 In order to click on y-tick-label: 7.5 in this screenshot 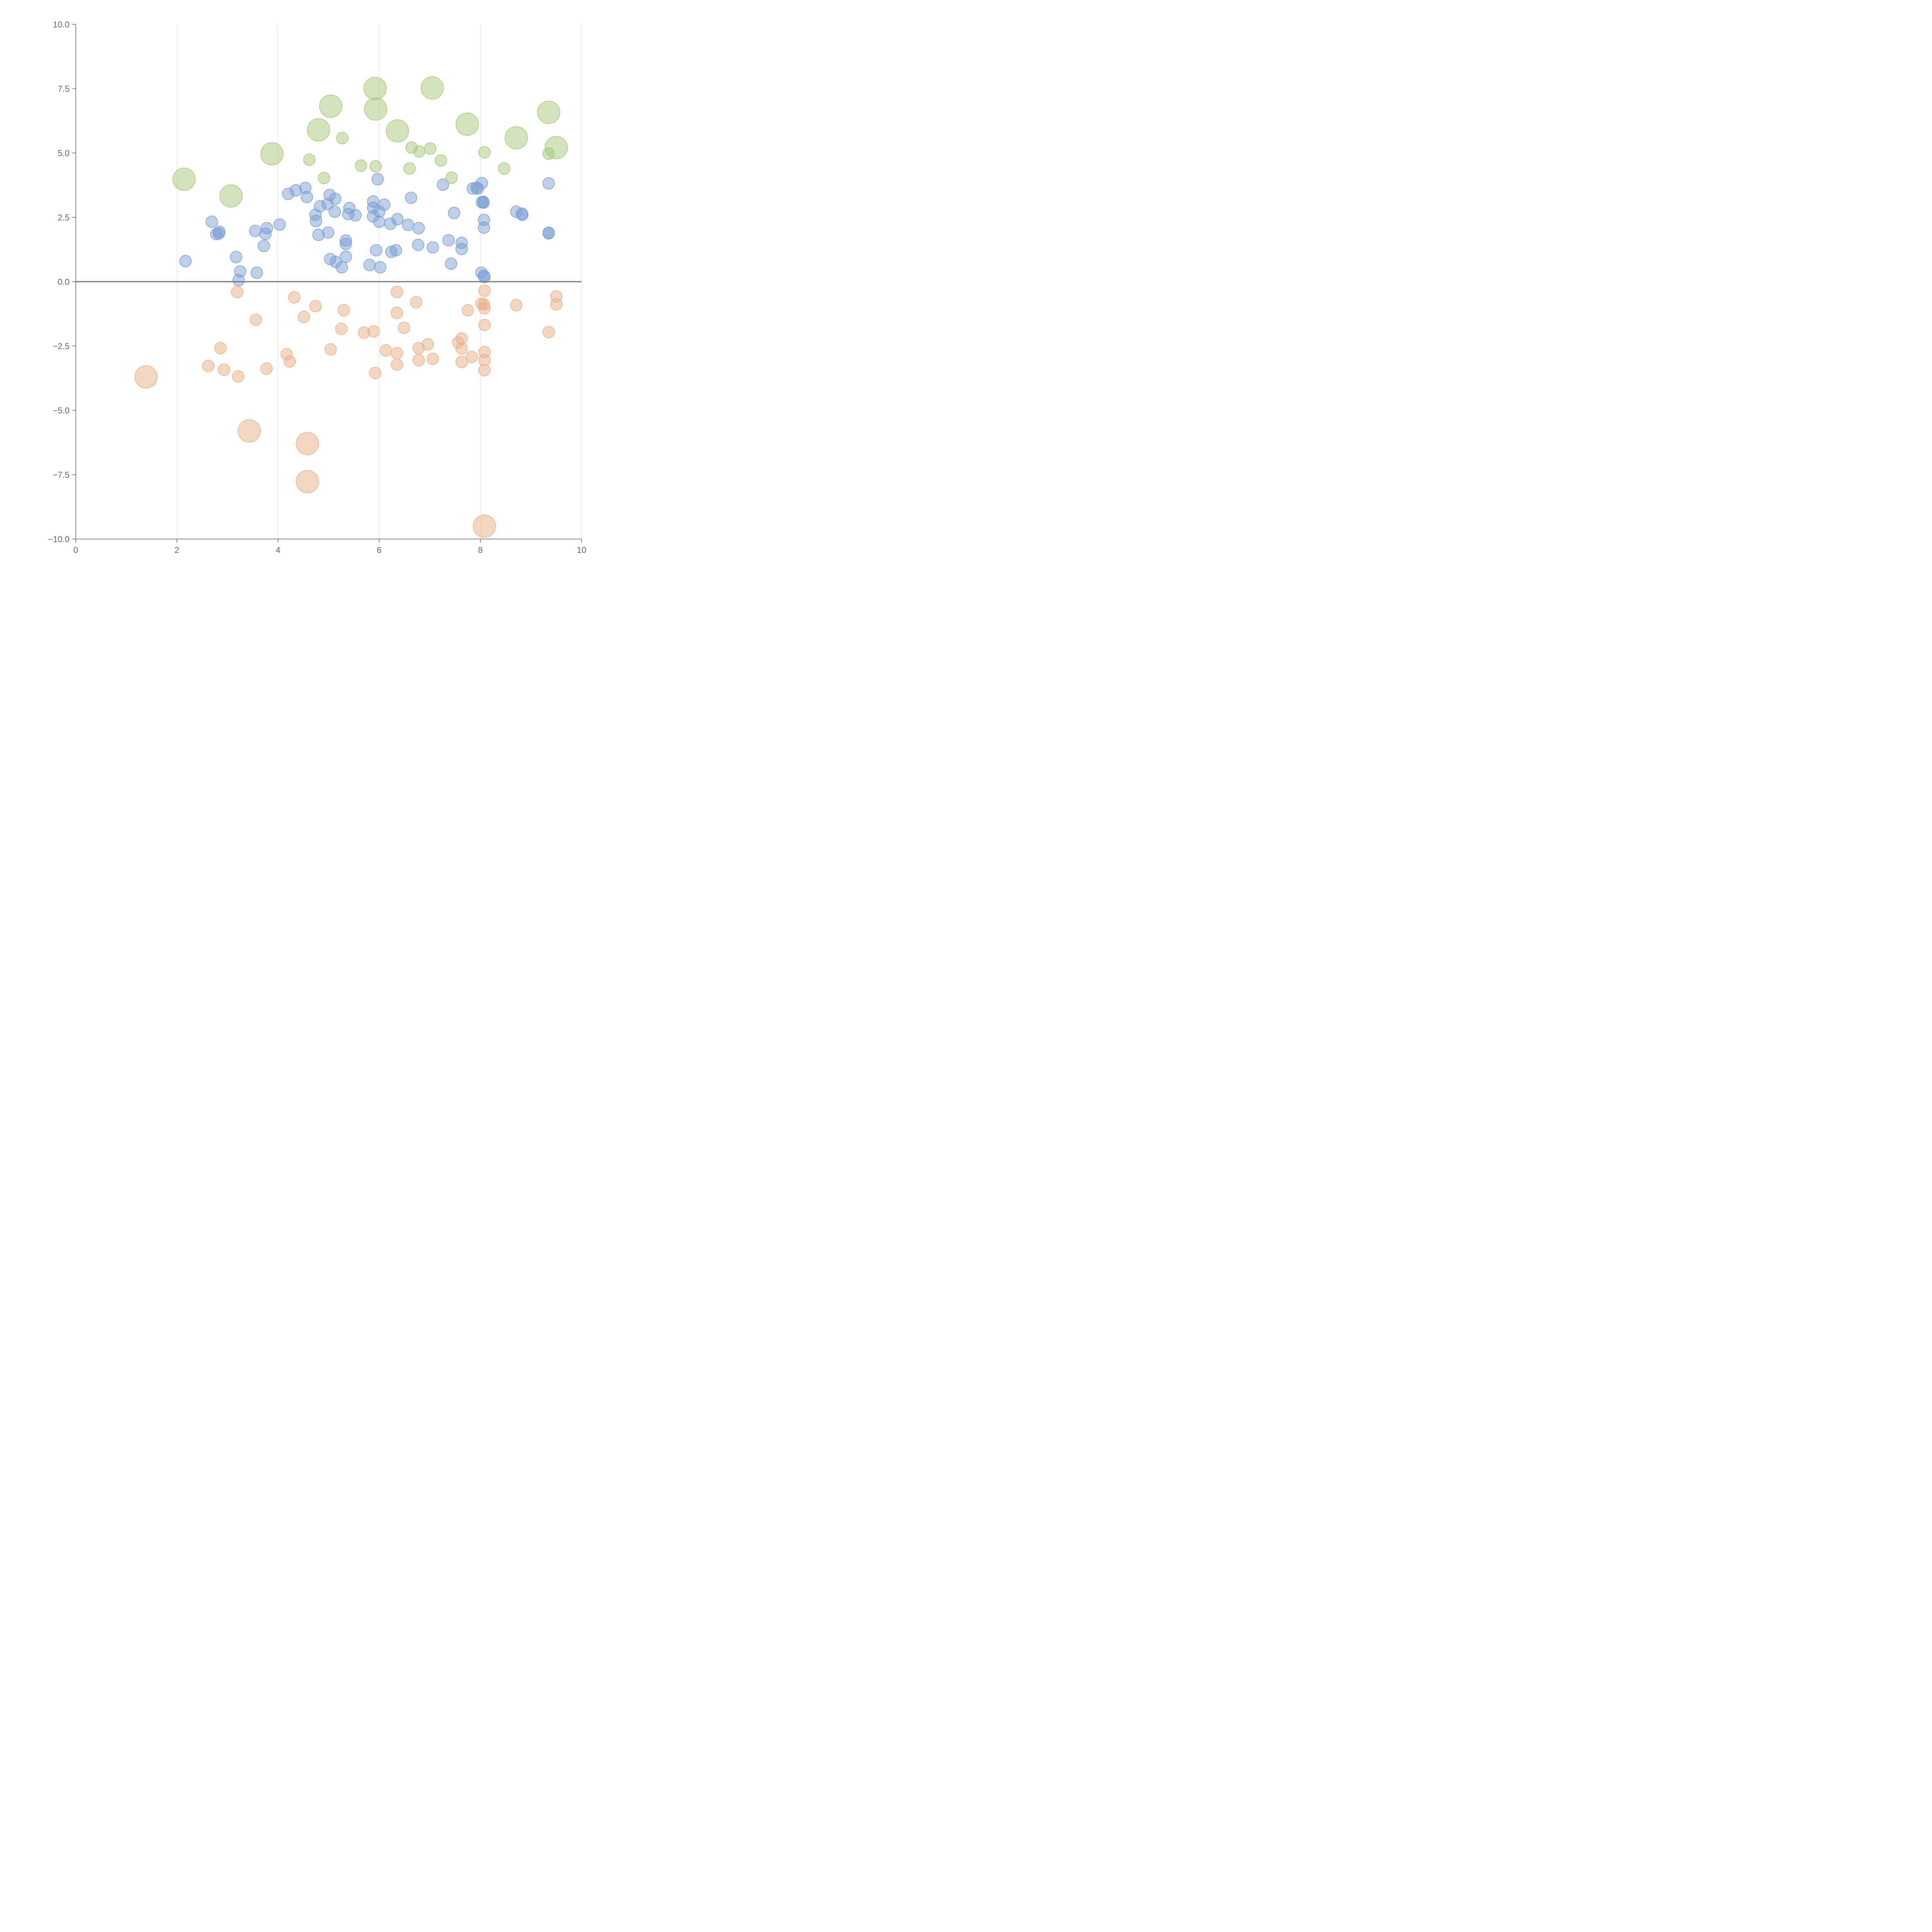, I will do `click(64, 89)`.